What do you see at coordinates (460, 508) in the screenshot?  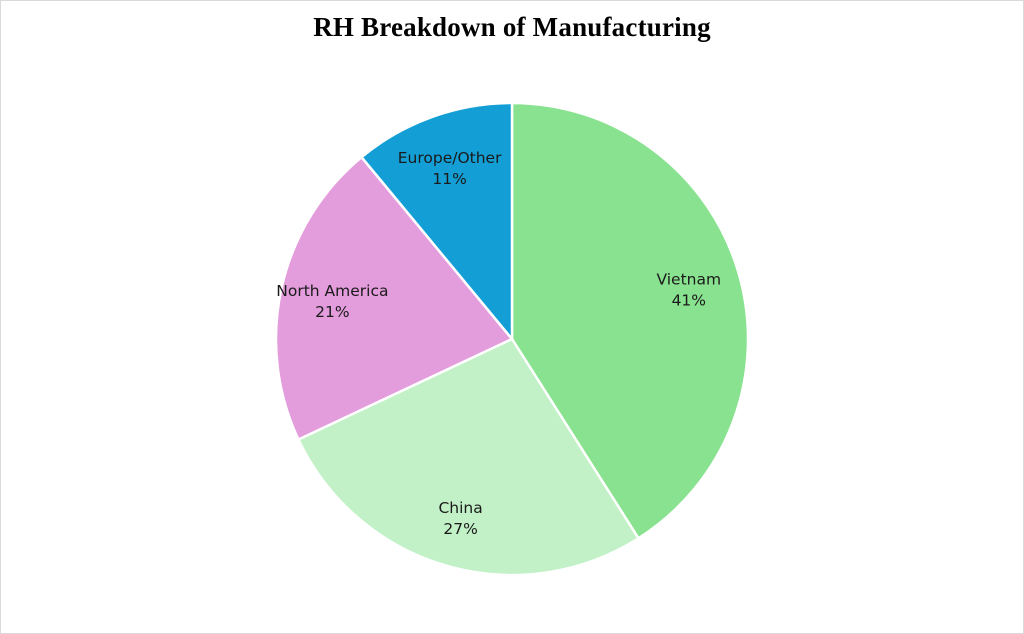 I see `slice-label-china: China` at bounding box center [460, 508].